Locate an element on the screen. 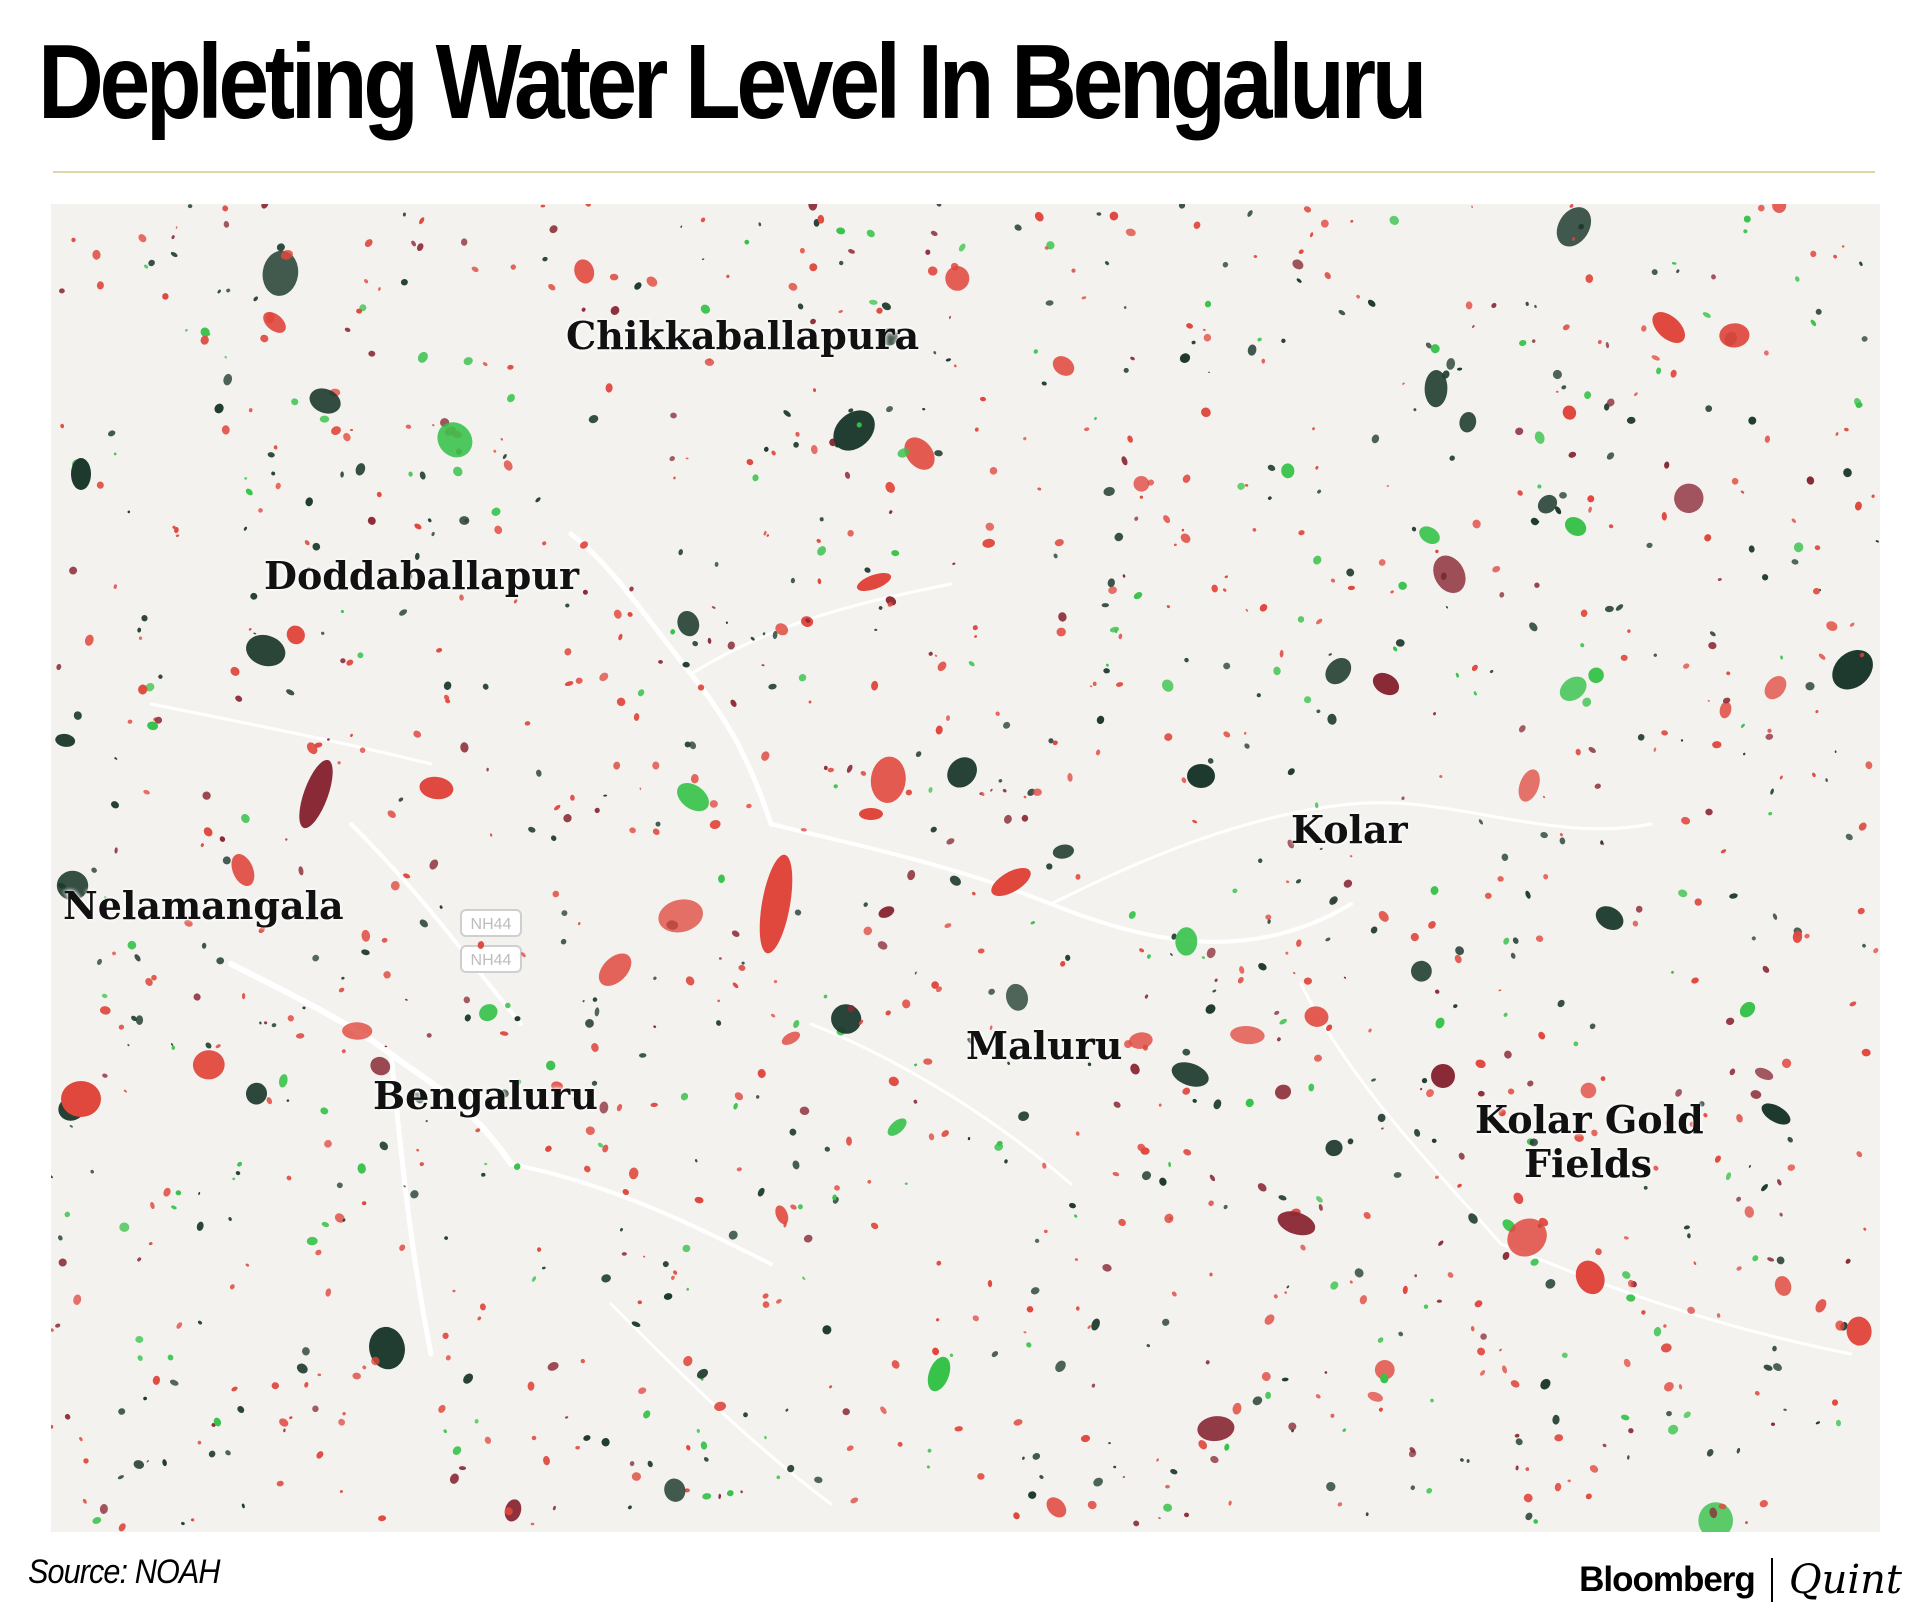 This screenshot has width=1920, height=1615. label-nelamangala: Nelamangala is located at coordinates (203, 905).